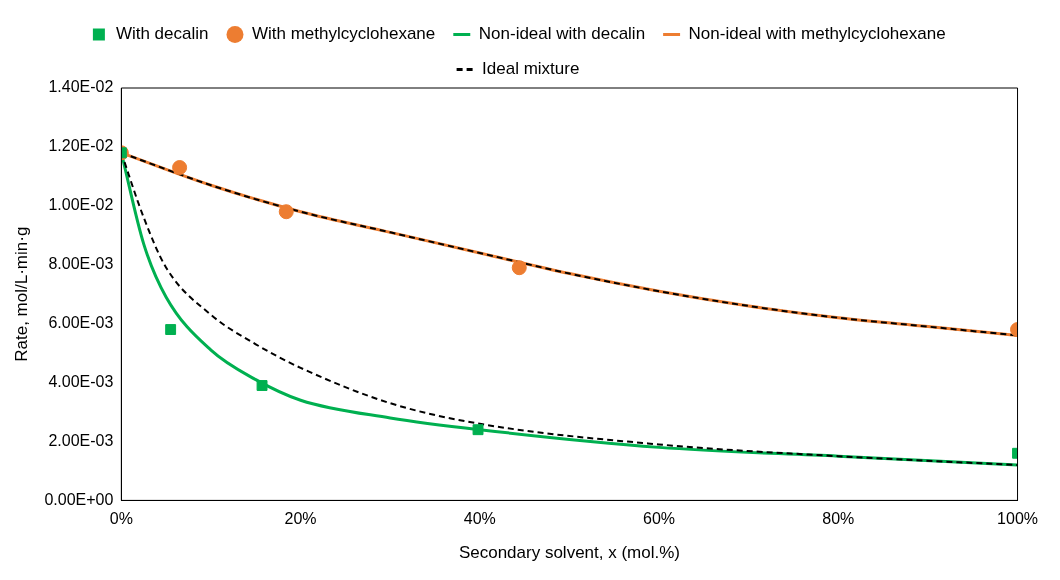  Describe the element at coordinates (838, 519) in the screenshot. I see `x-tick-label: 80%` at that location.